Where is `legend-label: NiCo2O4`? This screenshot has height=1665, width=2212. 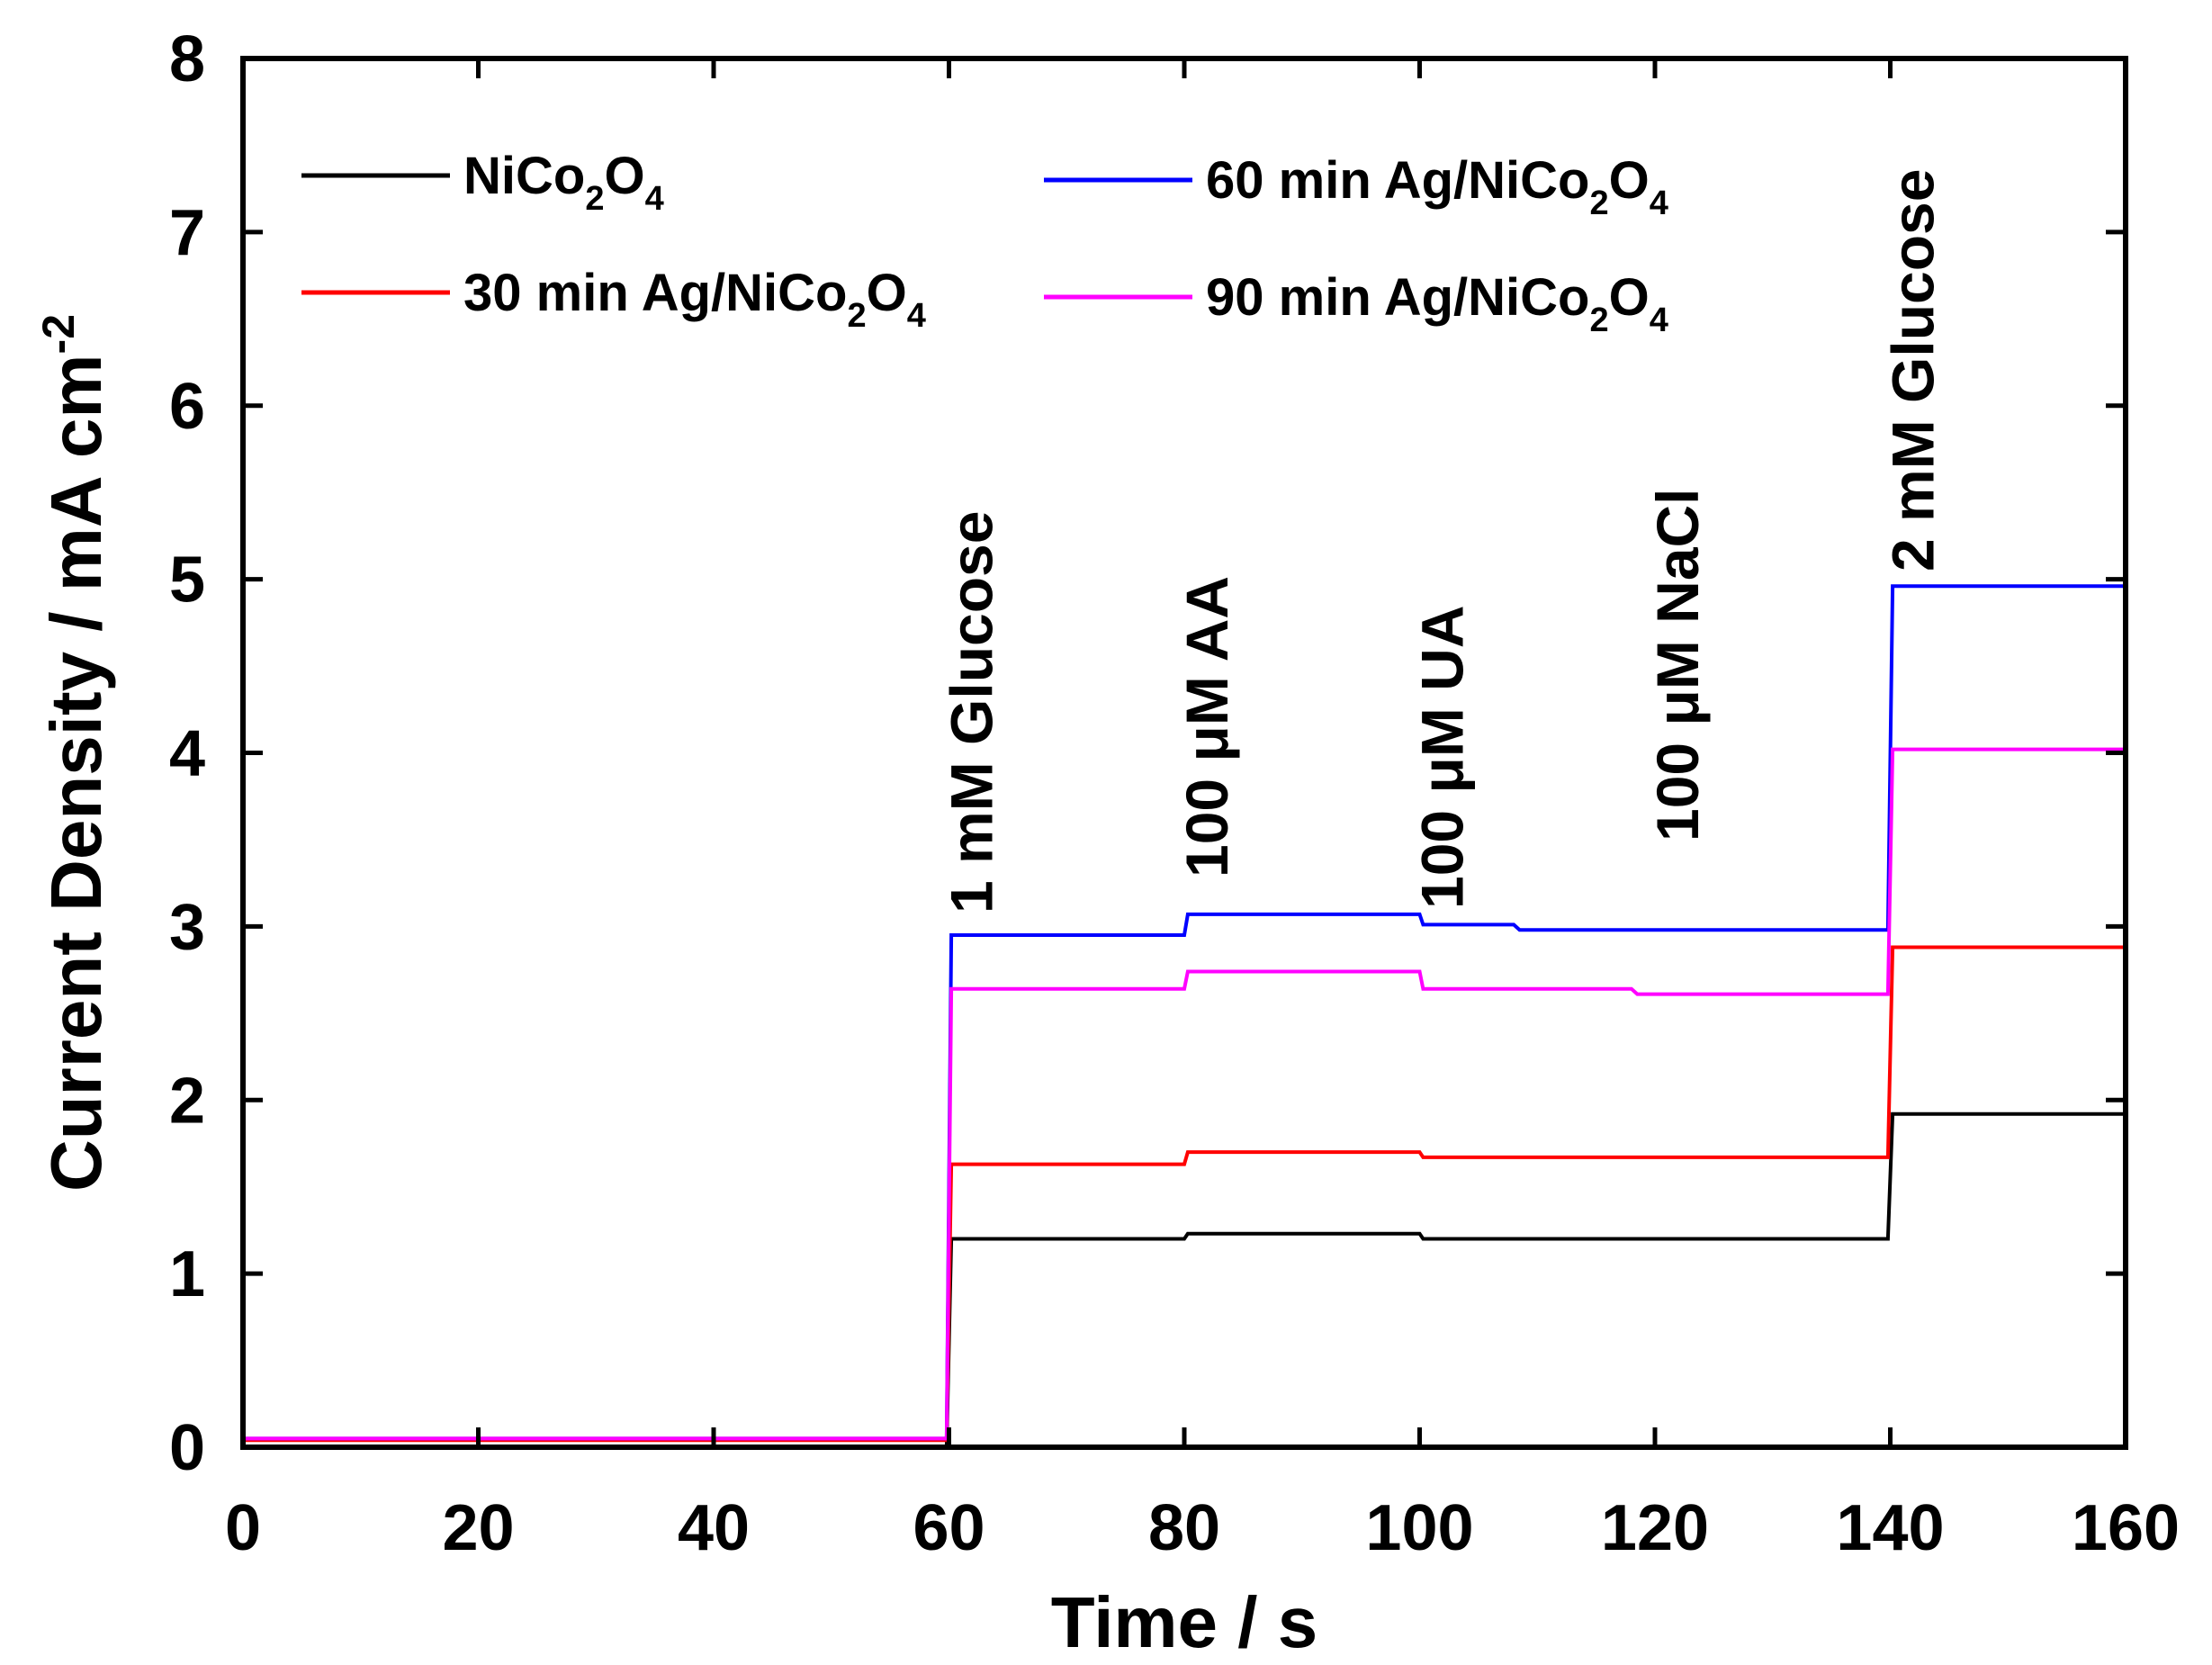
legend-label: NiCo2O4 is located at coordinates (563, 183).